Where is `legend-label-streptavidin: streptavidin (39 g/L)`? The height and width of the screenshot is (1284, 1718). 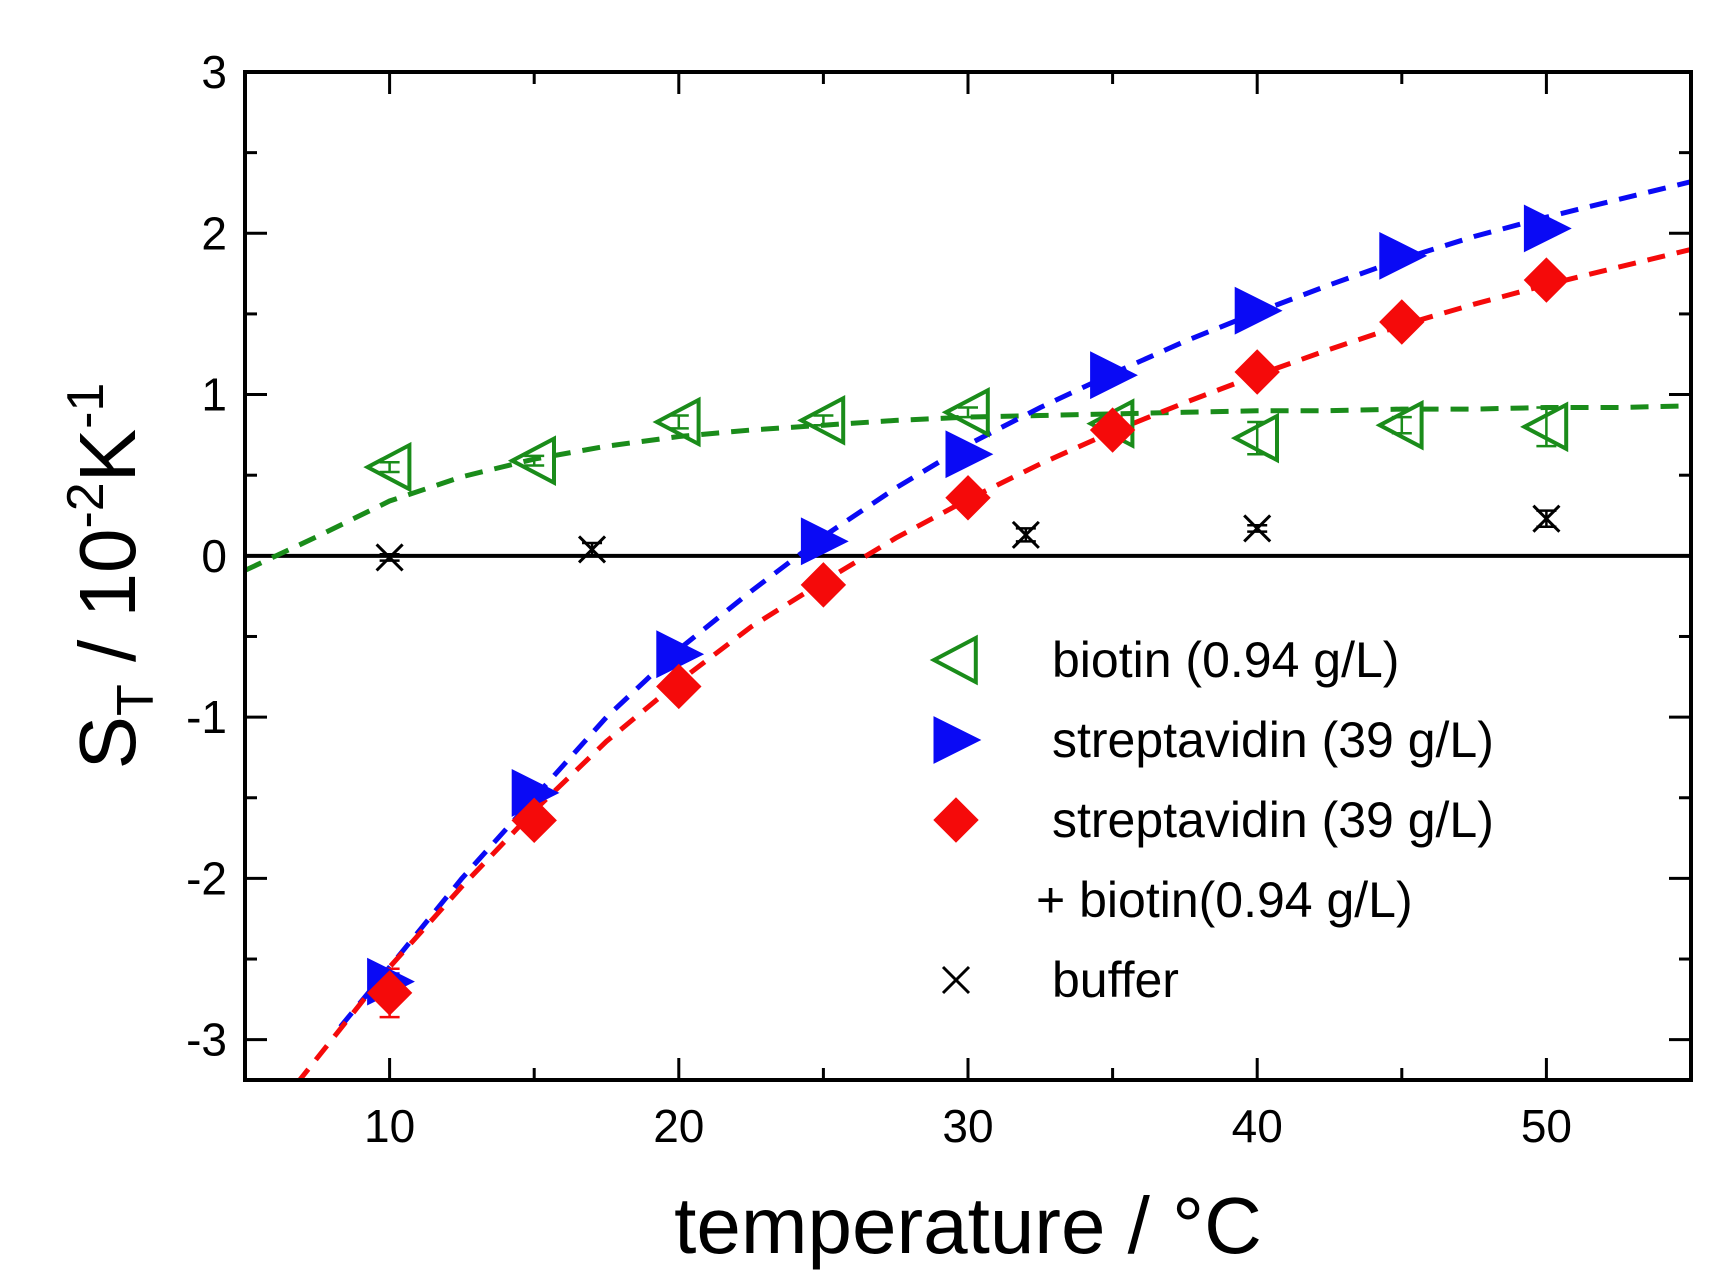
legend-label-streptavidin: streptavidin (39 g/L) is located at coordinates (1273, 740).